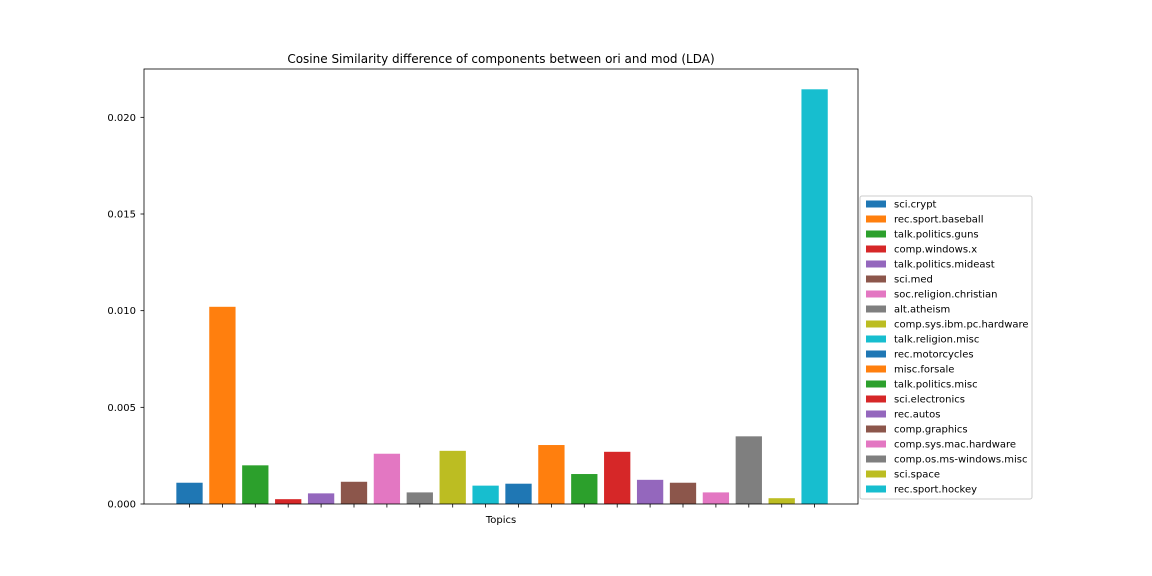 The image size is (1152, 576). Describe the element at coordinates (917, 415) in the screenshot. I see `legend-label: rec.autos` at that location.